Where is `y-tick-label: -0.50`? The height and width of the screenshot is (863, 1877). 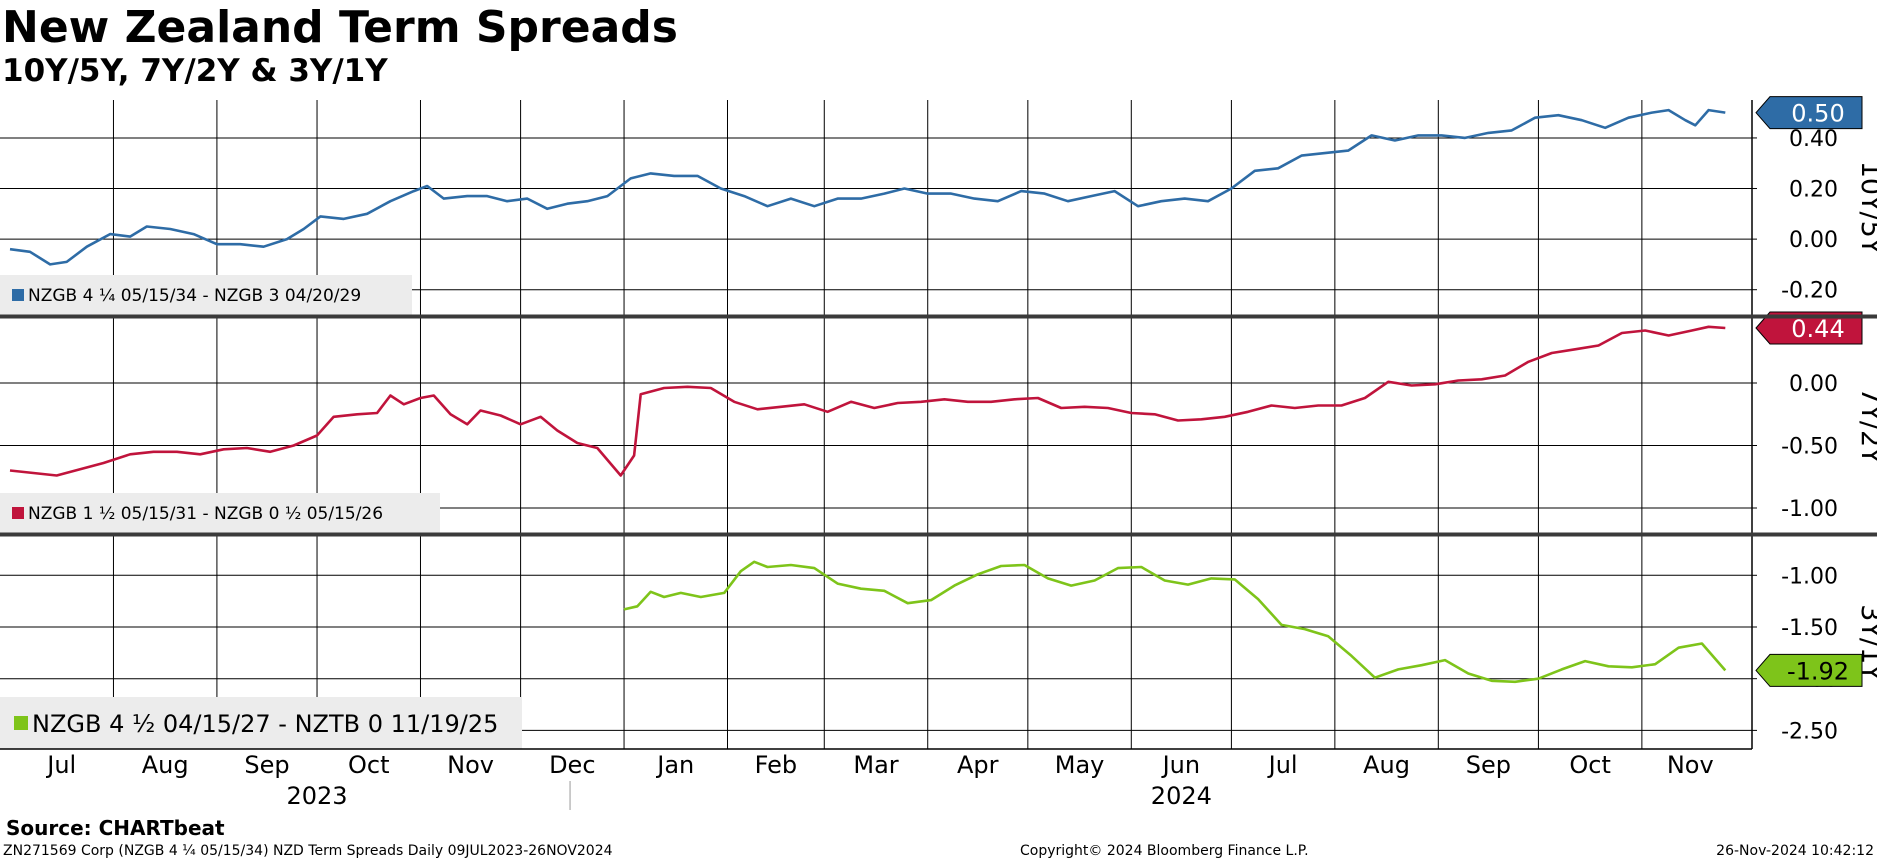 y-tick-label: -0.50 is located at coordinates (1809, 447).